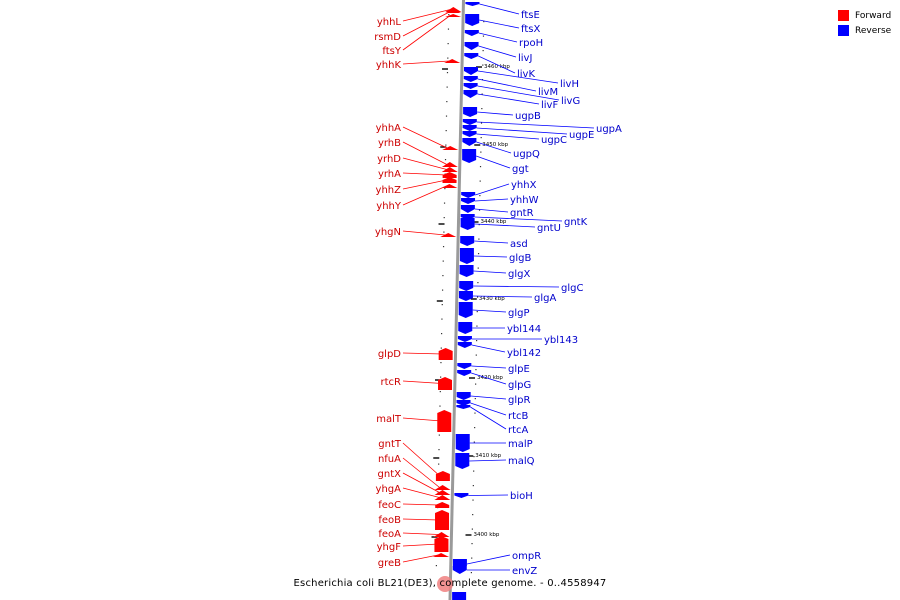  I want to click on kbp-marker-label: 3420 kbp, so click(490, 378).